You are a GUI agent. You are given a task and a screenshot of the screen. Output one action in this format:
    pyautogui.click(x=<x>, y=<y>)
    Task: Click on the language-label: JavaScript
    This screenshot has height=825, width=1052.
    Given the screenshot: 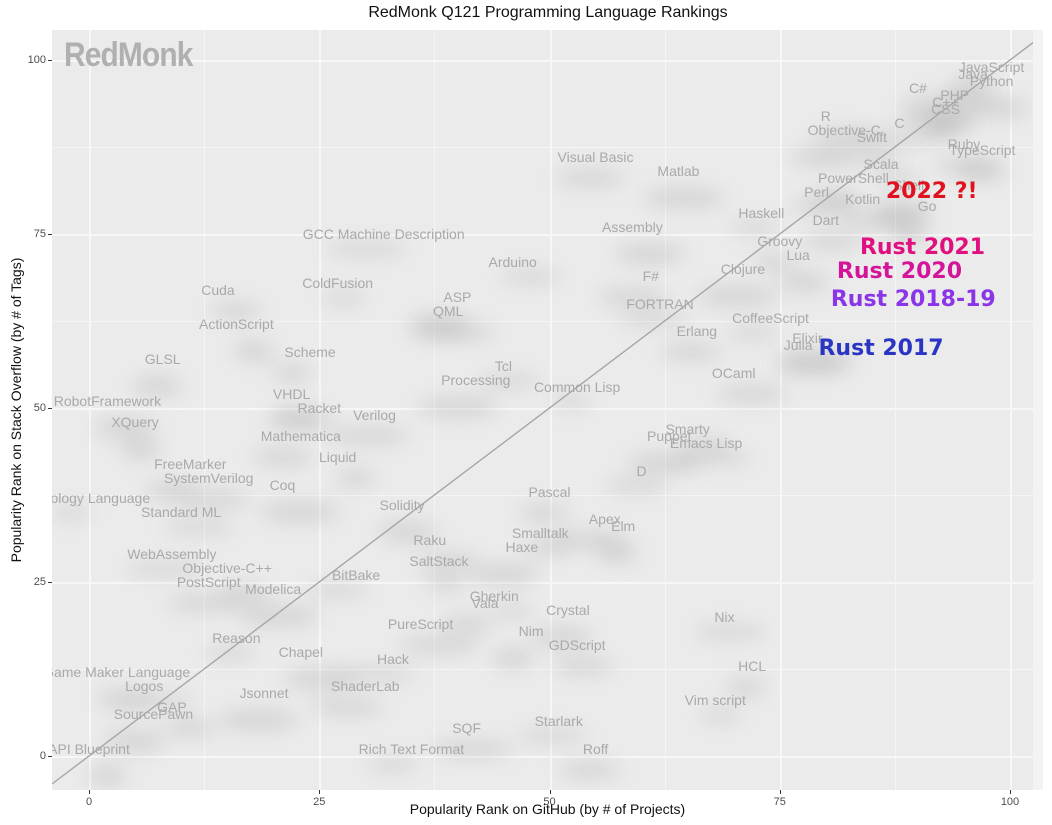 What is the action you would take?
    pyautogui.click(x=991, y=66)
    